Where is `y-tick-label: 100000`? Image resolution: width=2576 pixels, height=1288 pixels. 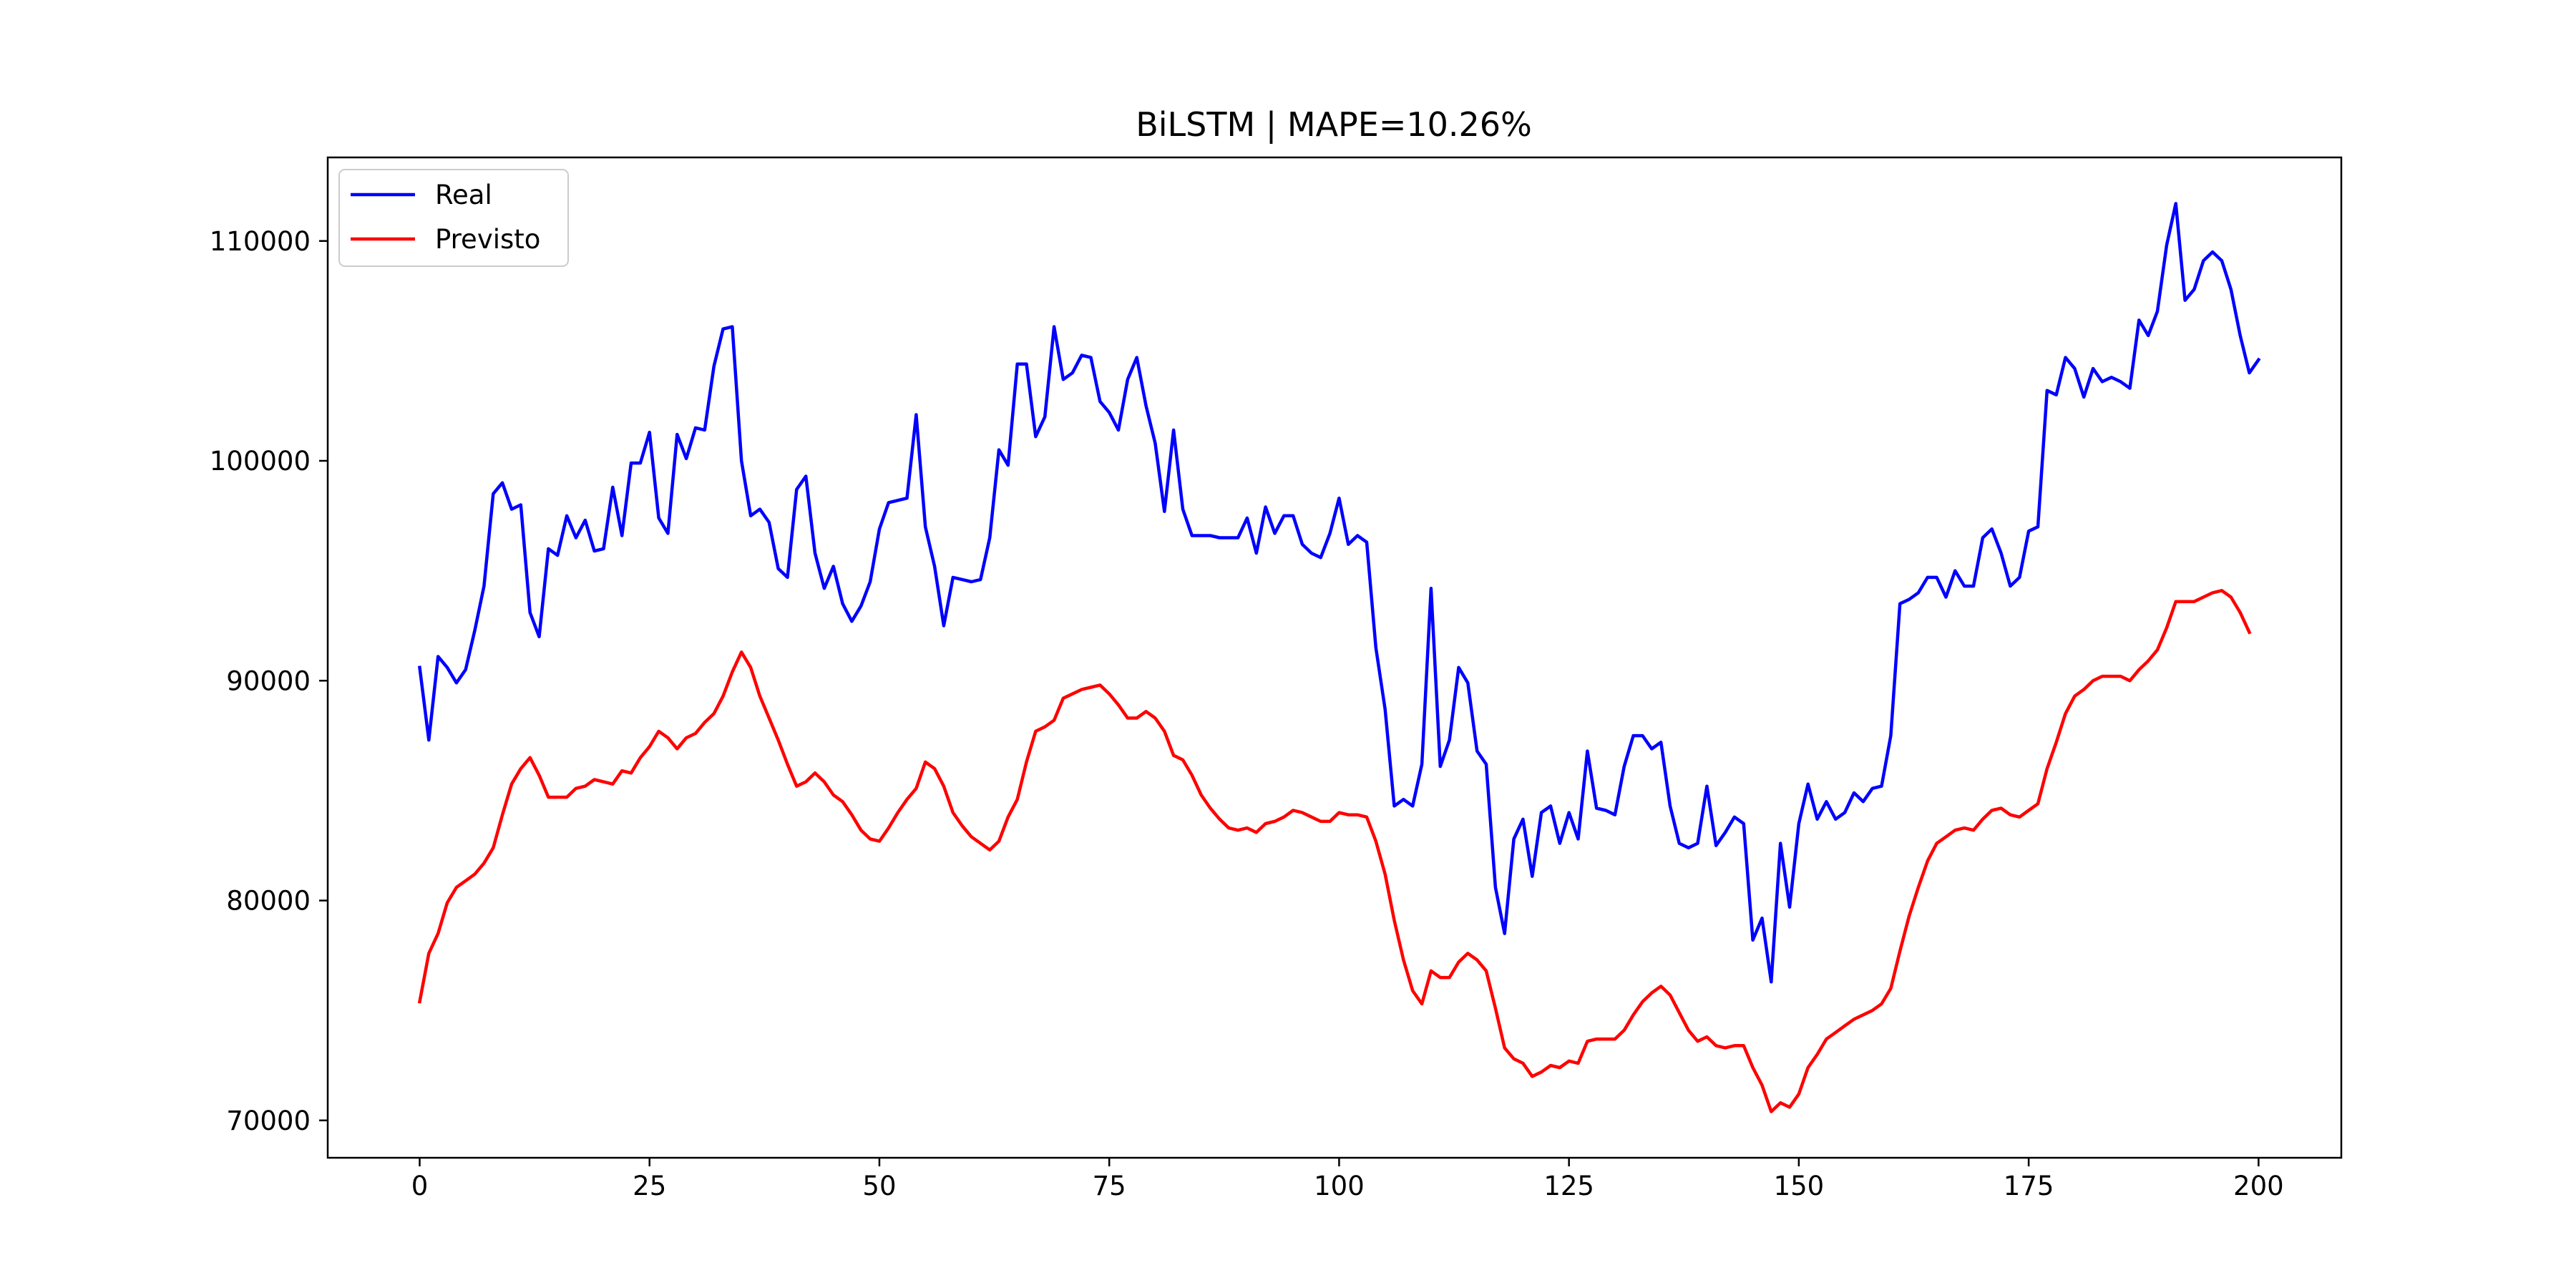
y-tick-label: 100000 is located at coordinates (260, 461).